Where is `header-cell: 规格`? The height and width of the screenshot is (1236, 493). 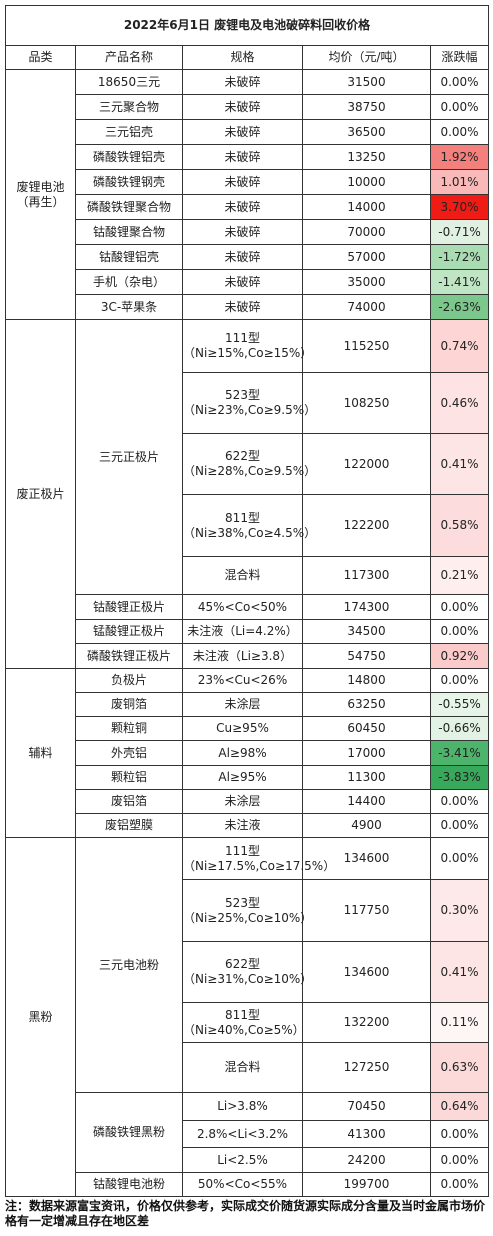 header-cell: 规格 is located at coordinates (242, 57).